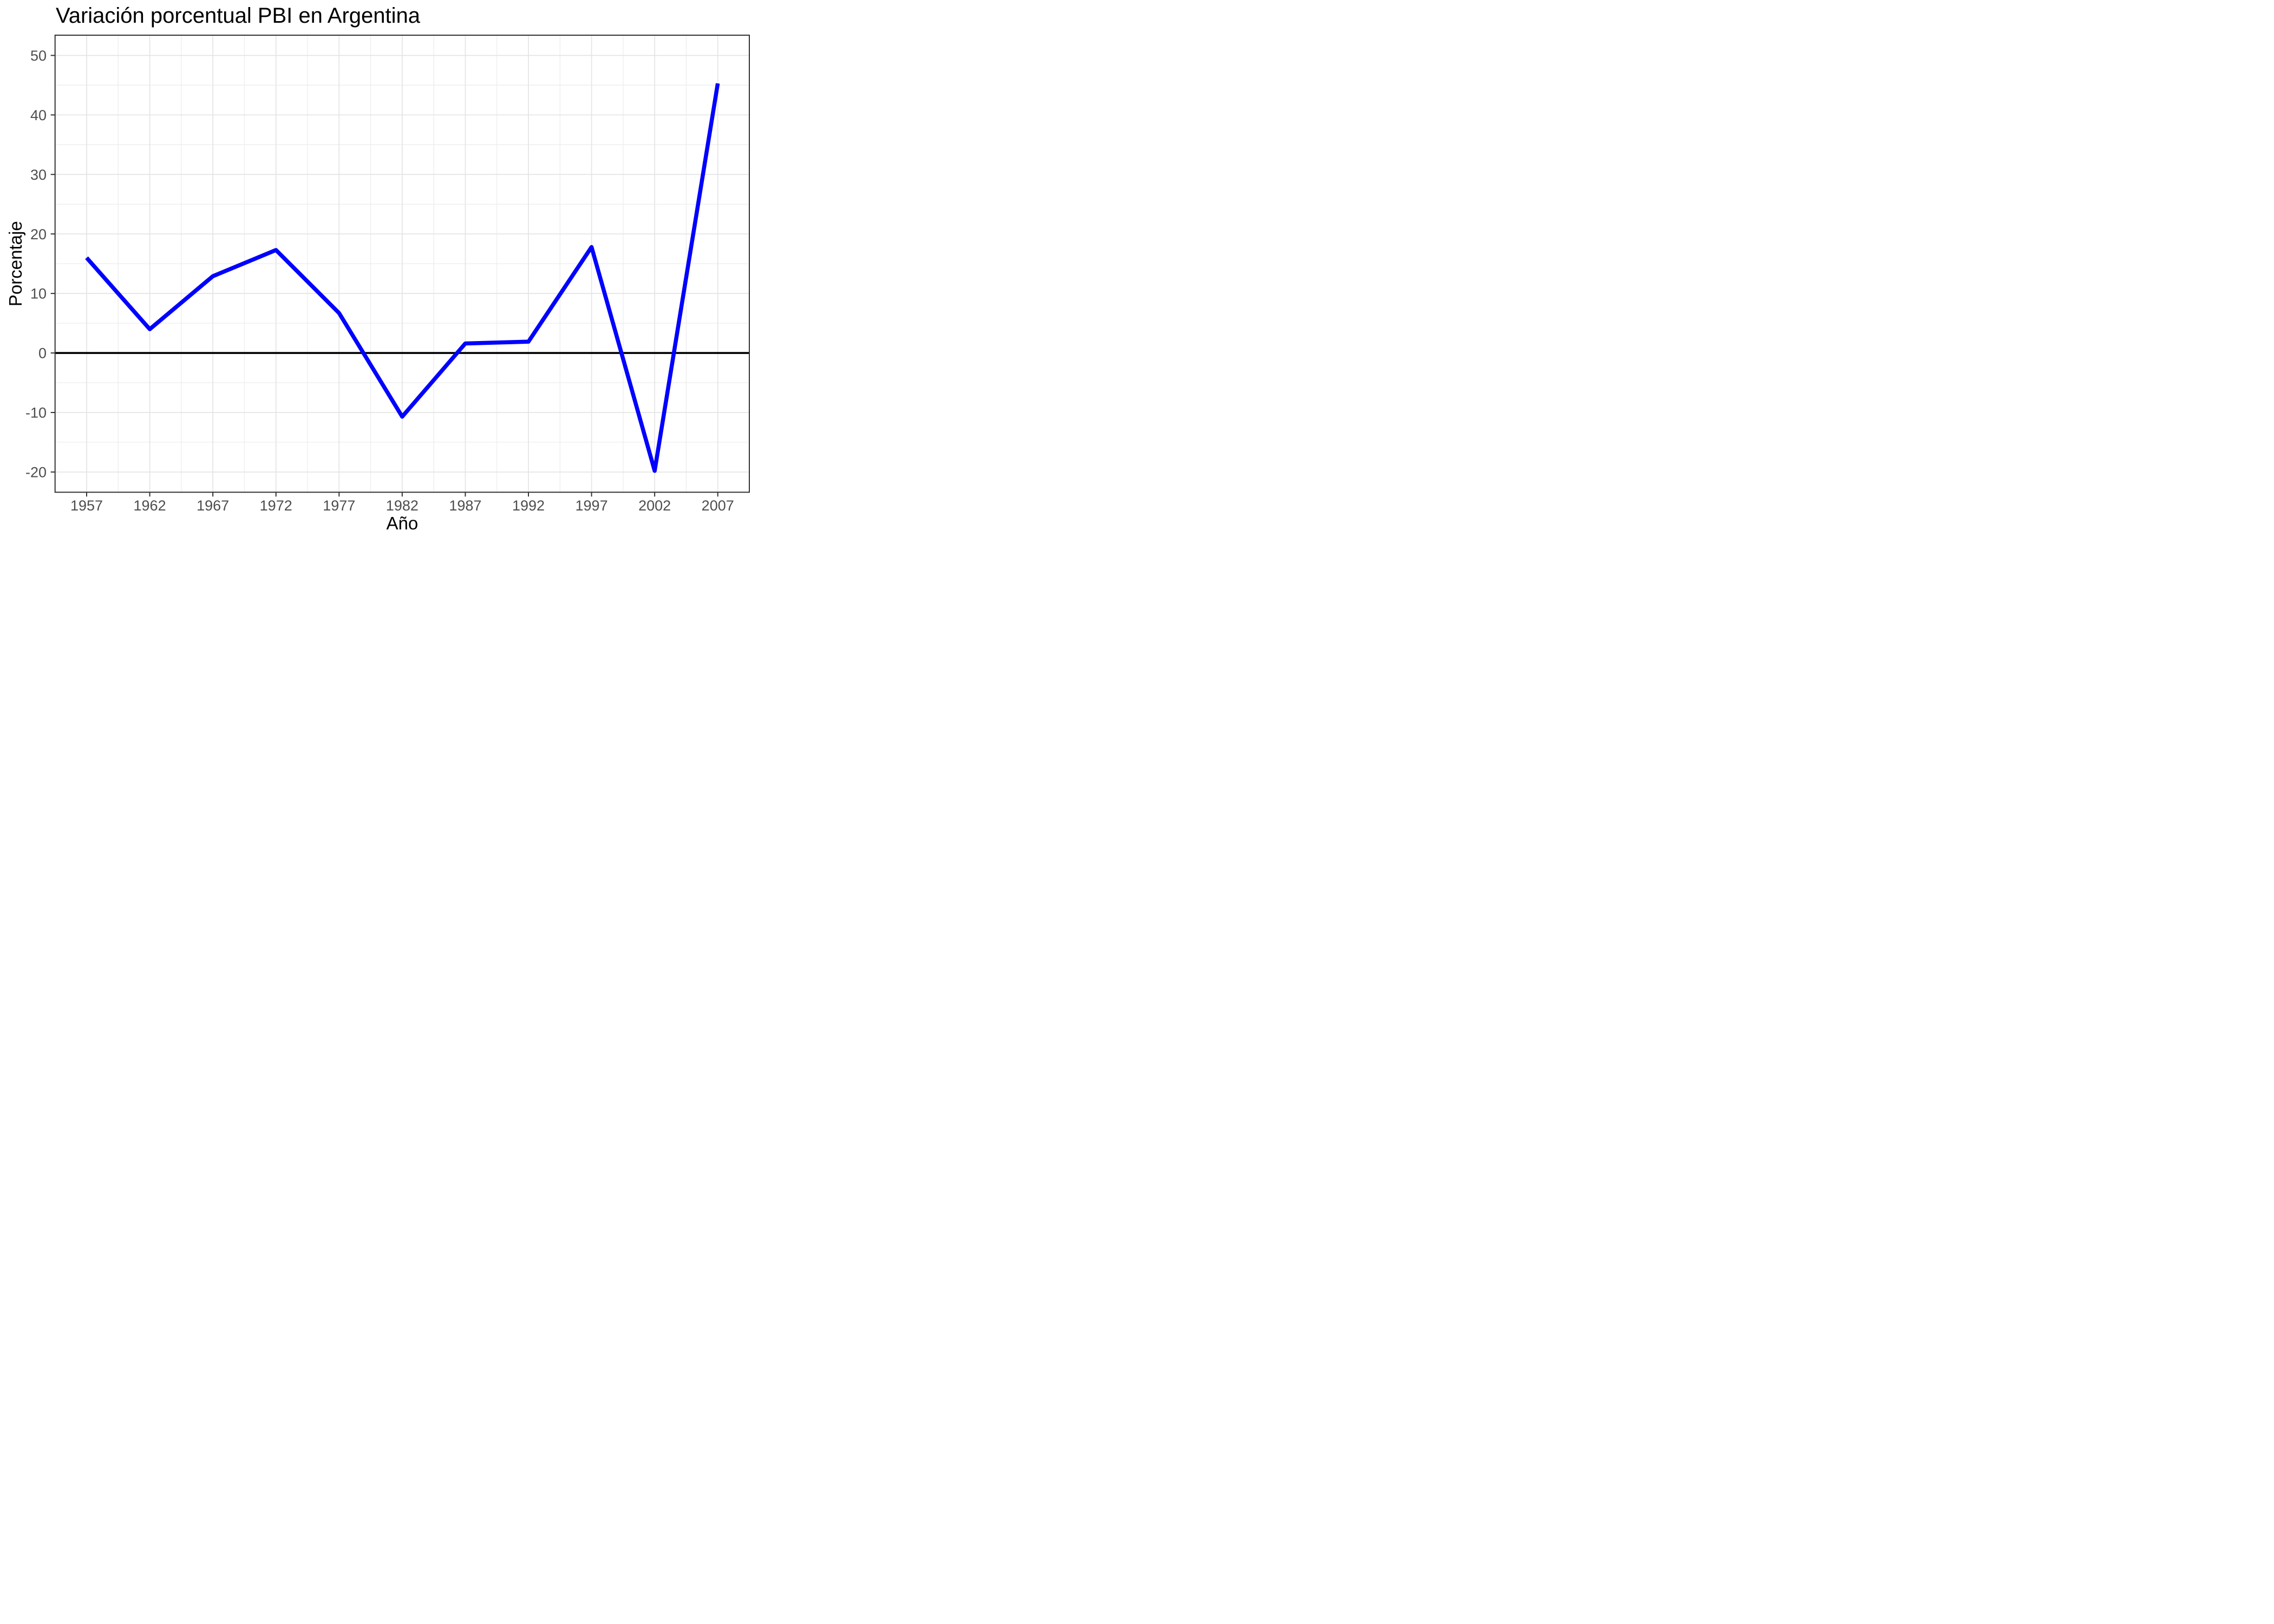 This screenshot has height=1624, width=2274. I want to click on y-tick-label: 30, so click(39, 175).